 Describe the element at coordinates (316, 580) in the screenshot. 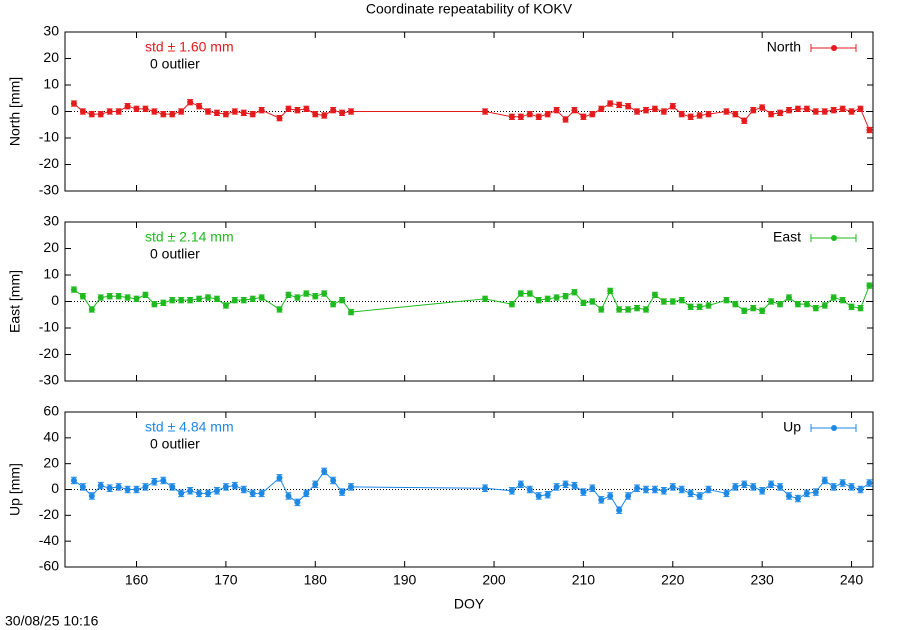

I see `x-tick-label: 180` at that location.